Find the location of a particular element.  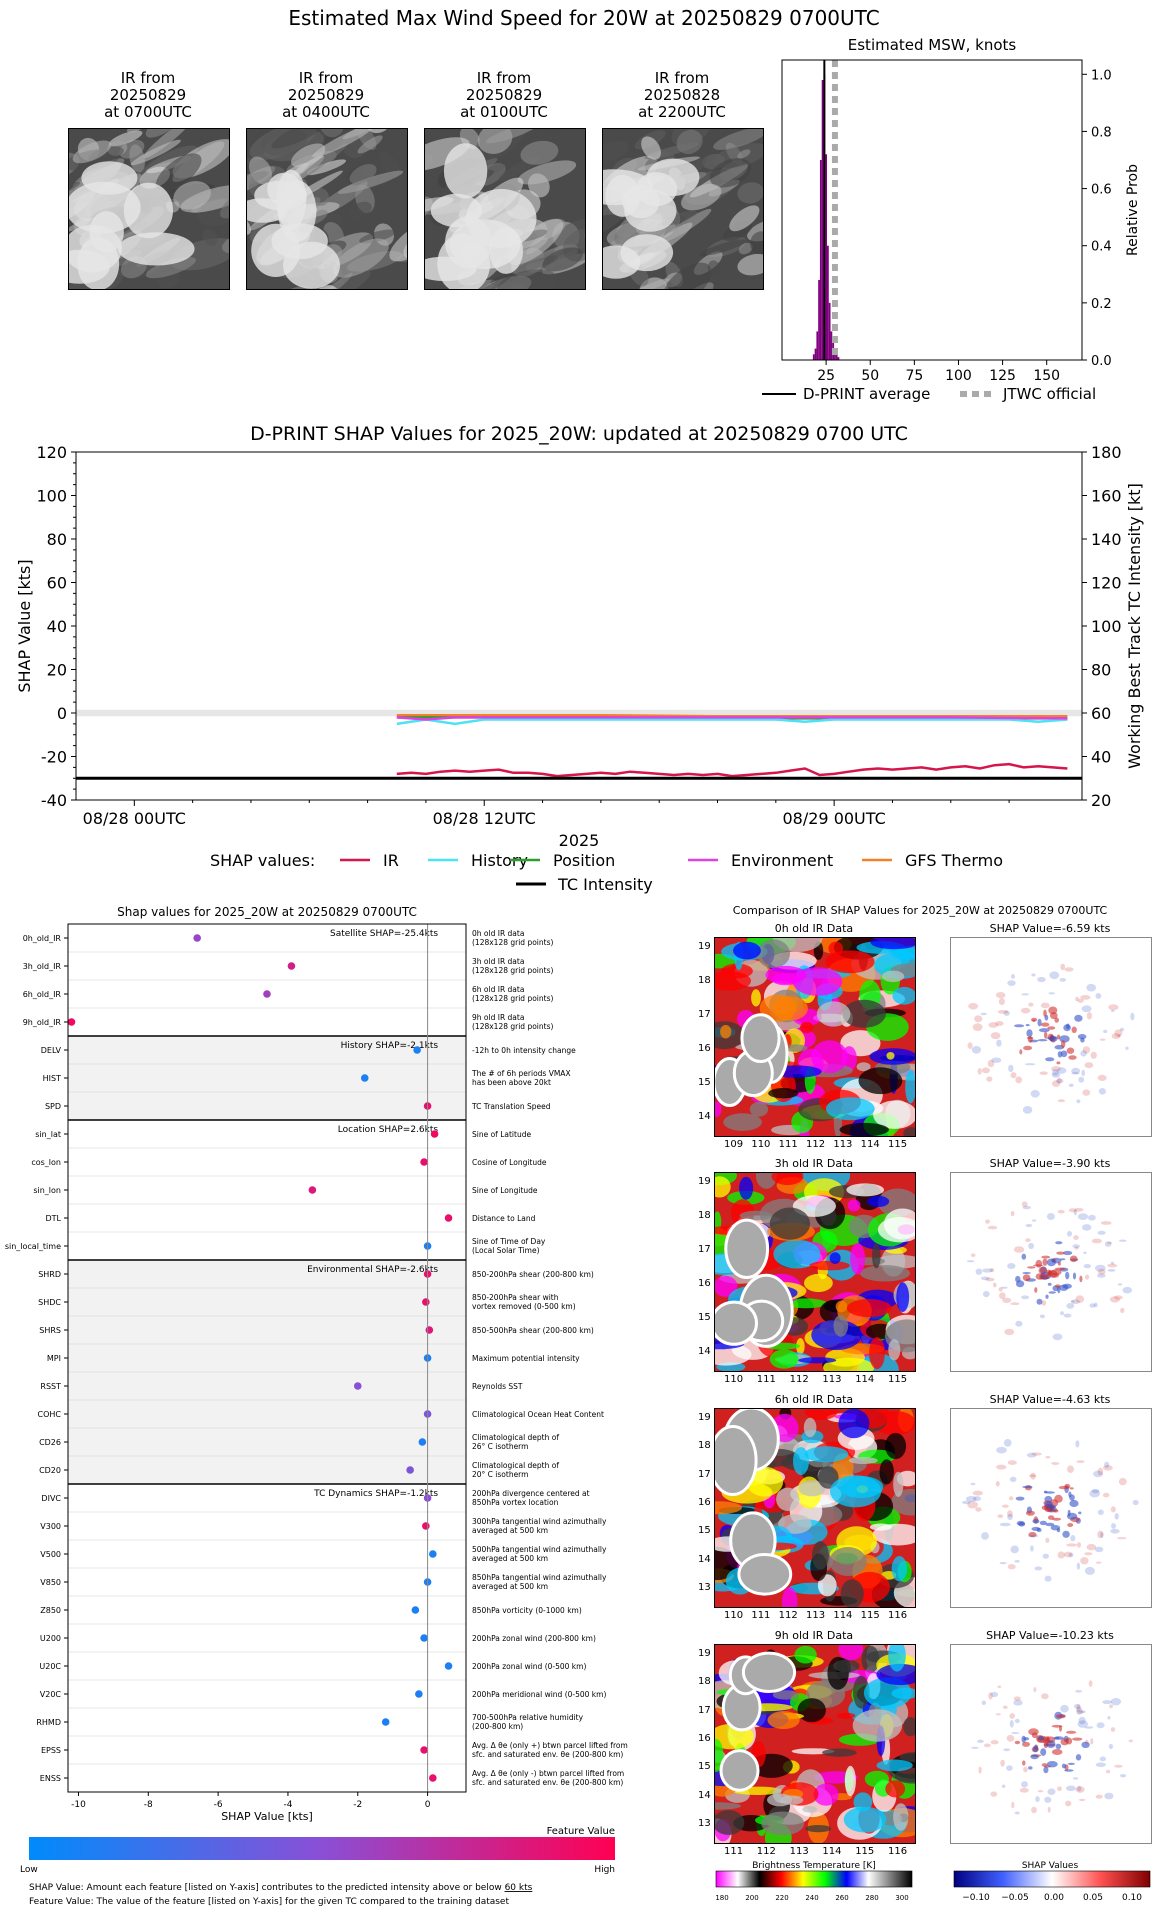

feat-name-label: 6h_old_IR is located at coordinates (42, 994).